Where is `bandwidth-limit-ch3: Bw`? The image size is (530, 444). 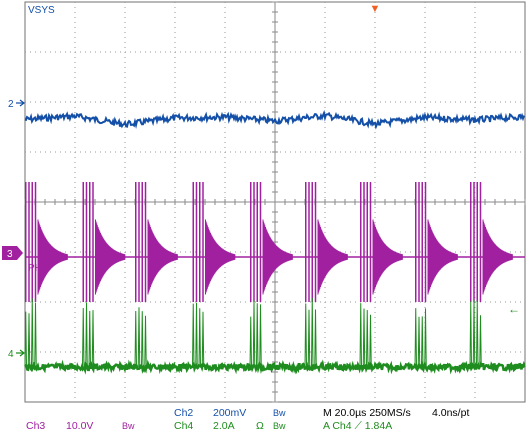
bandwidth-limit-ch3: Bw is located at coordinates (128, 426).